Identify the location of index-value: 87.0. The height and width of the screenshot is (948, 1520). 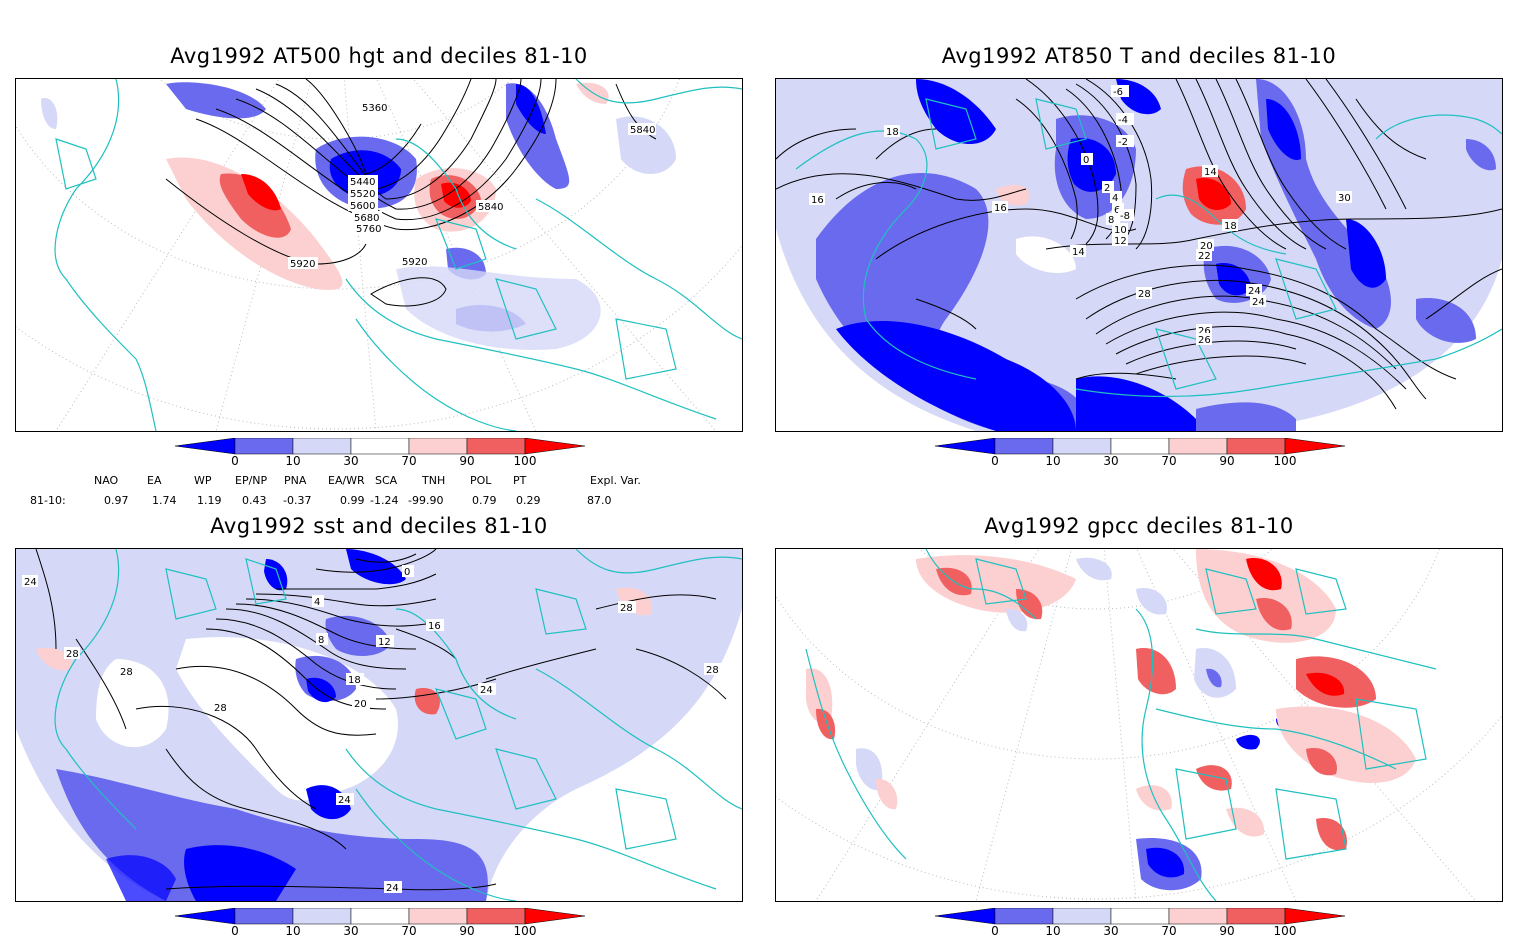
(599, 500).